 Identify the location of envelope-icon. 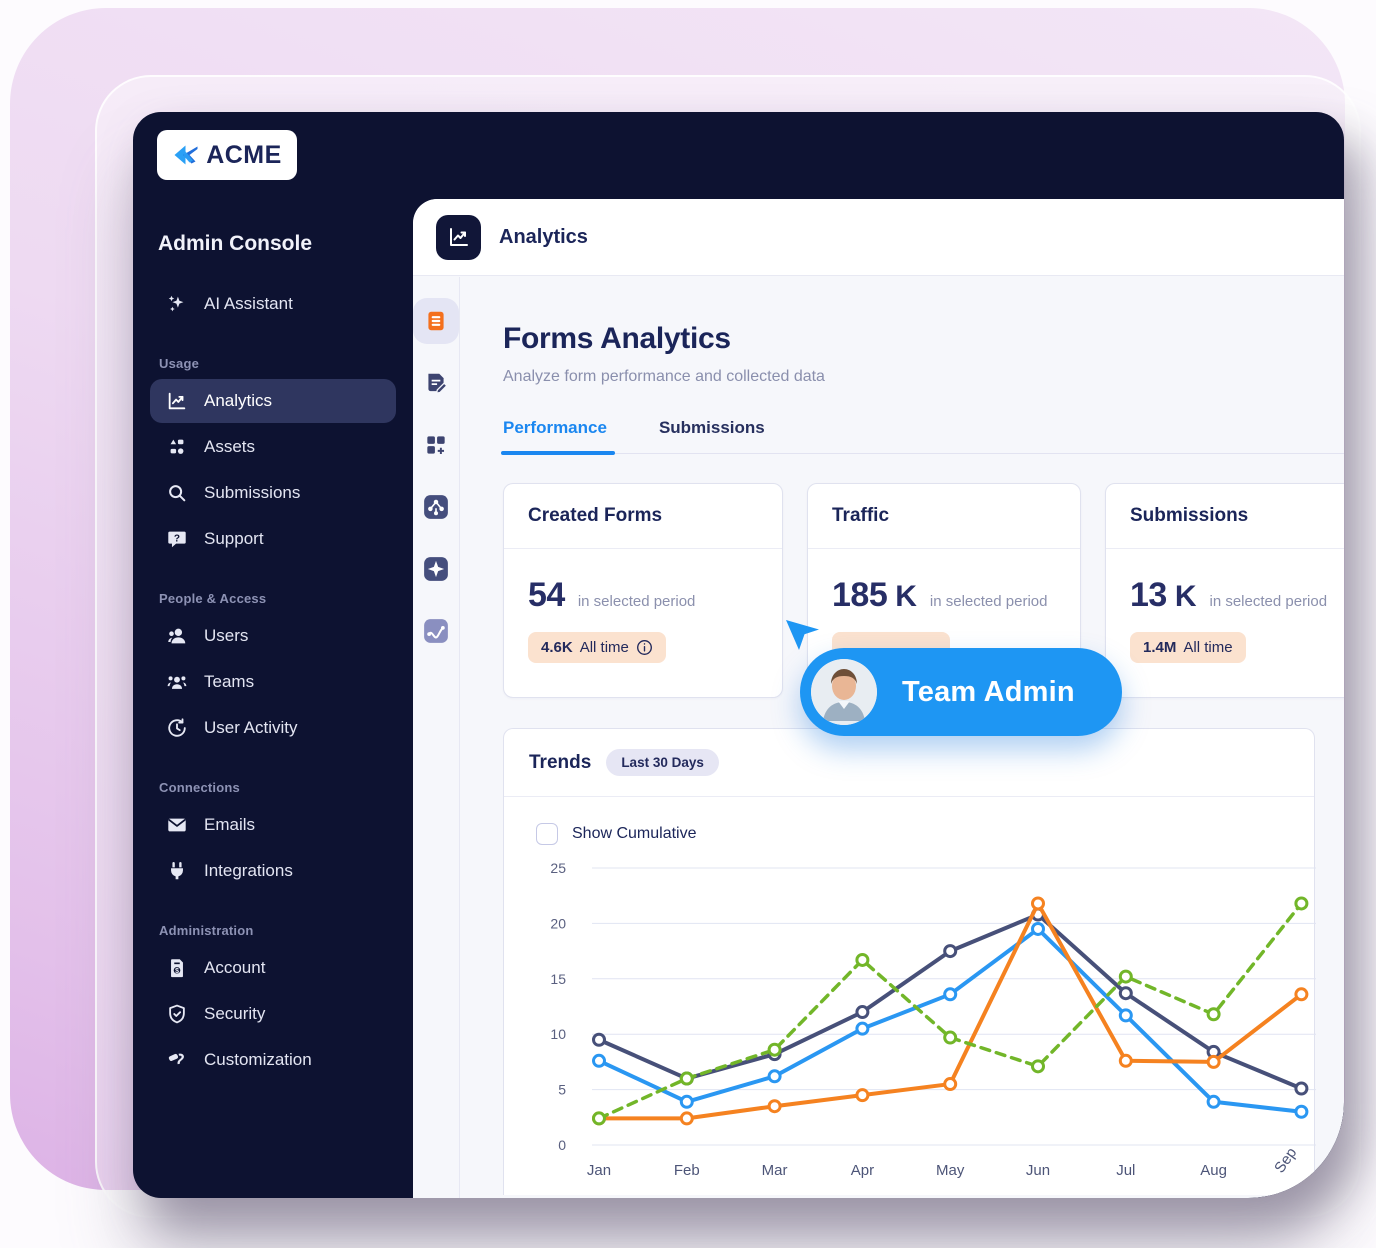
(177, 825).